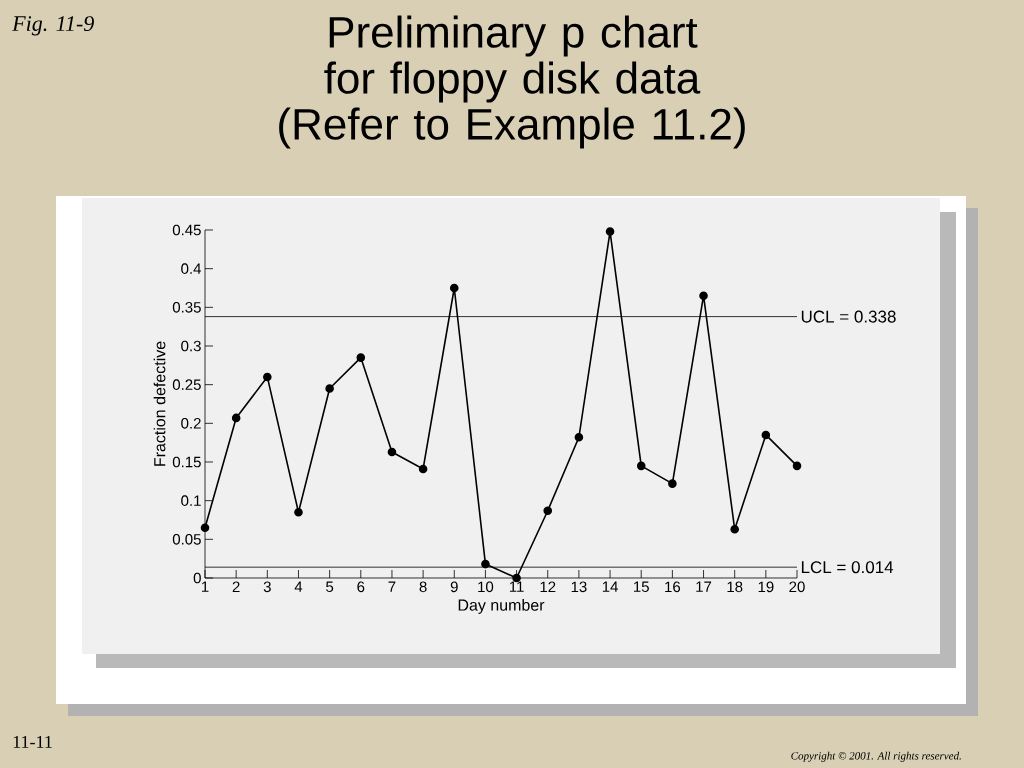 This screenshot has width=1024, height=768. What do you see at coordinates (236, 586) in the screenshot?
I see `x-tick-label: 2` at bounding box center [236, 586].